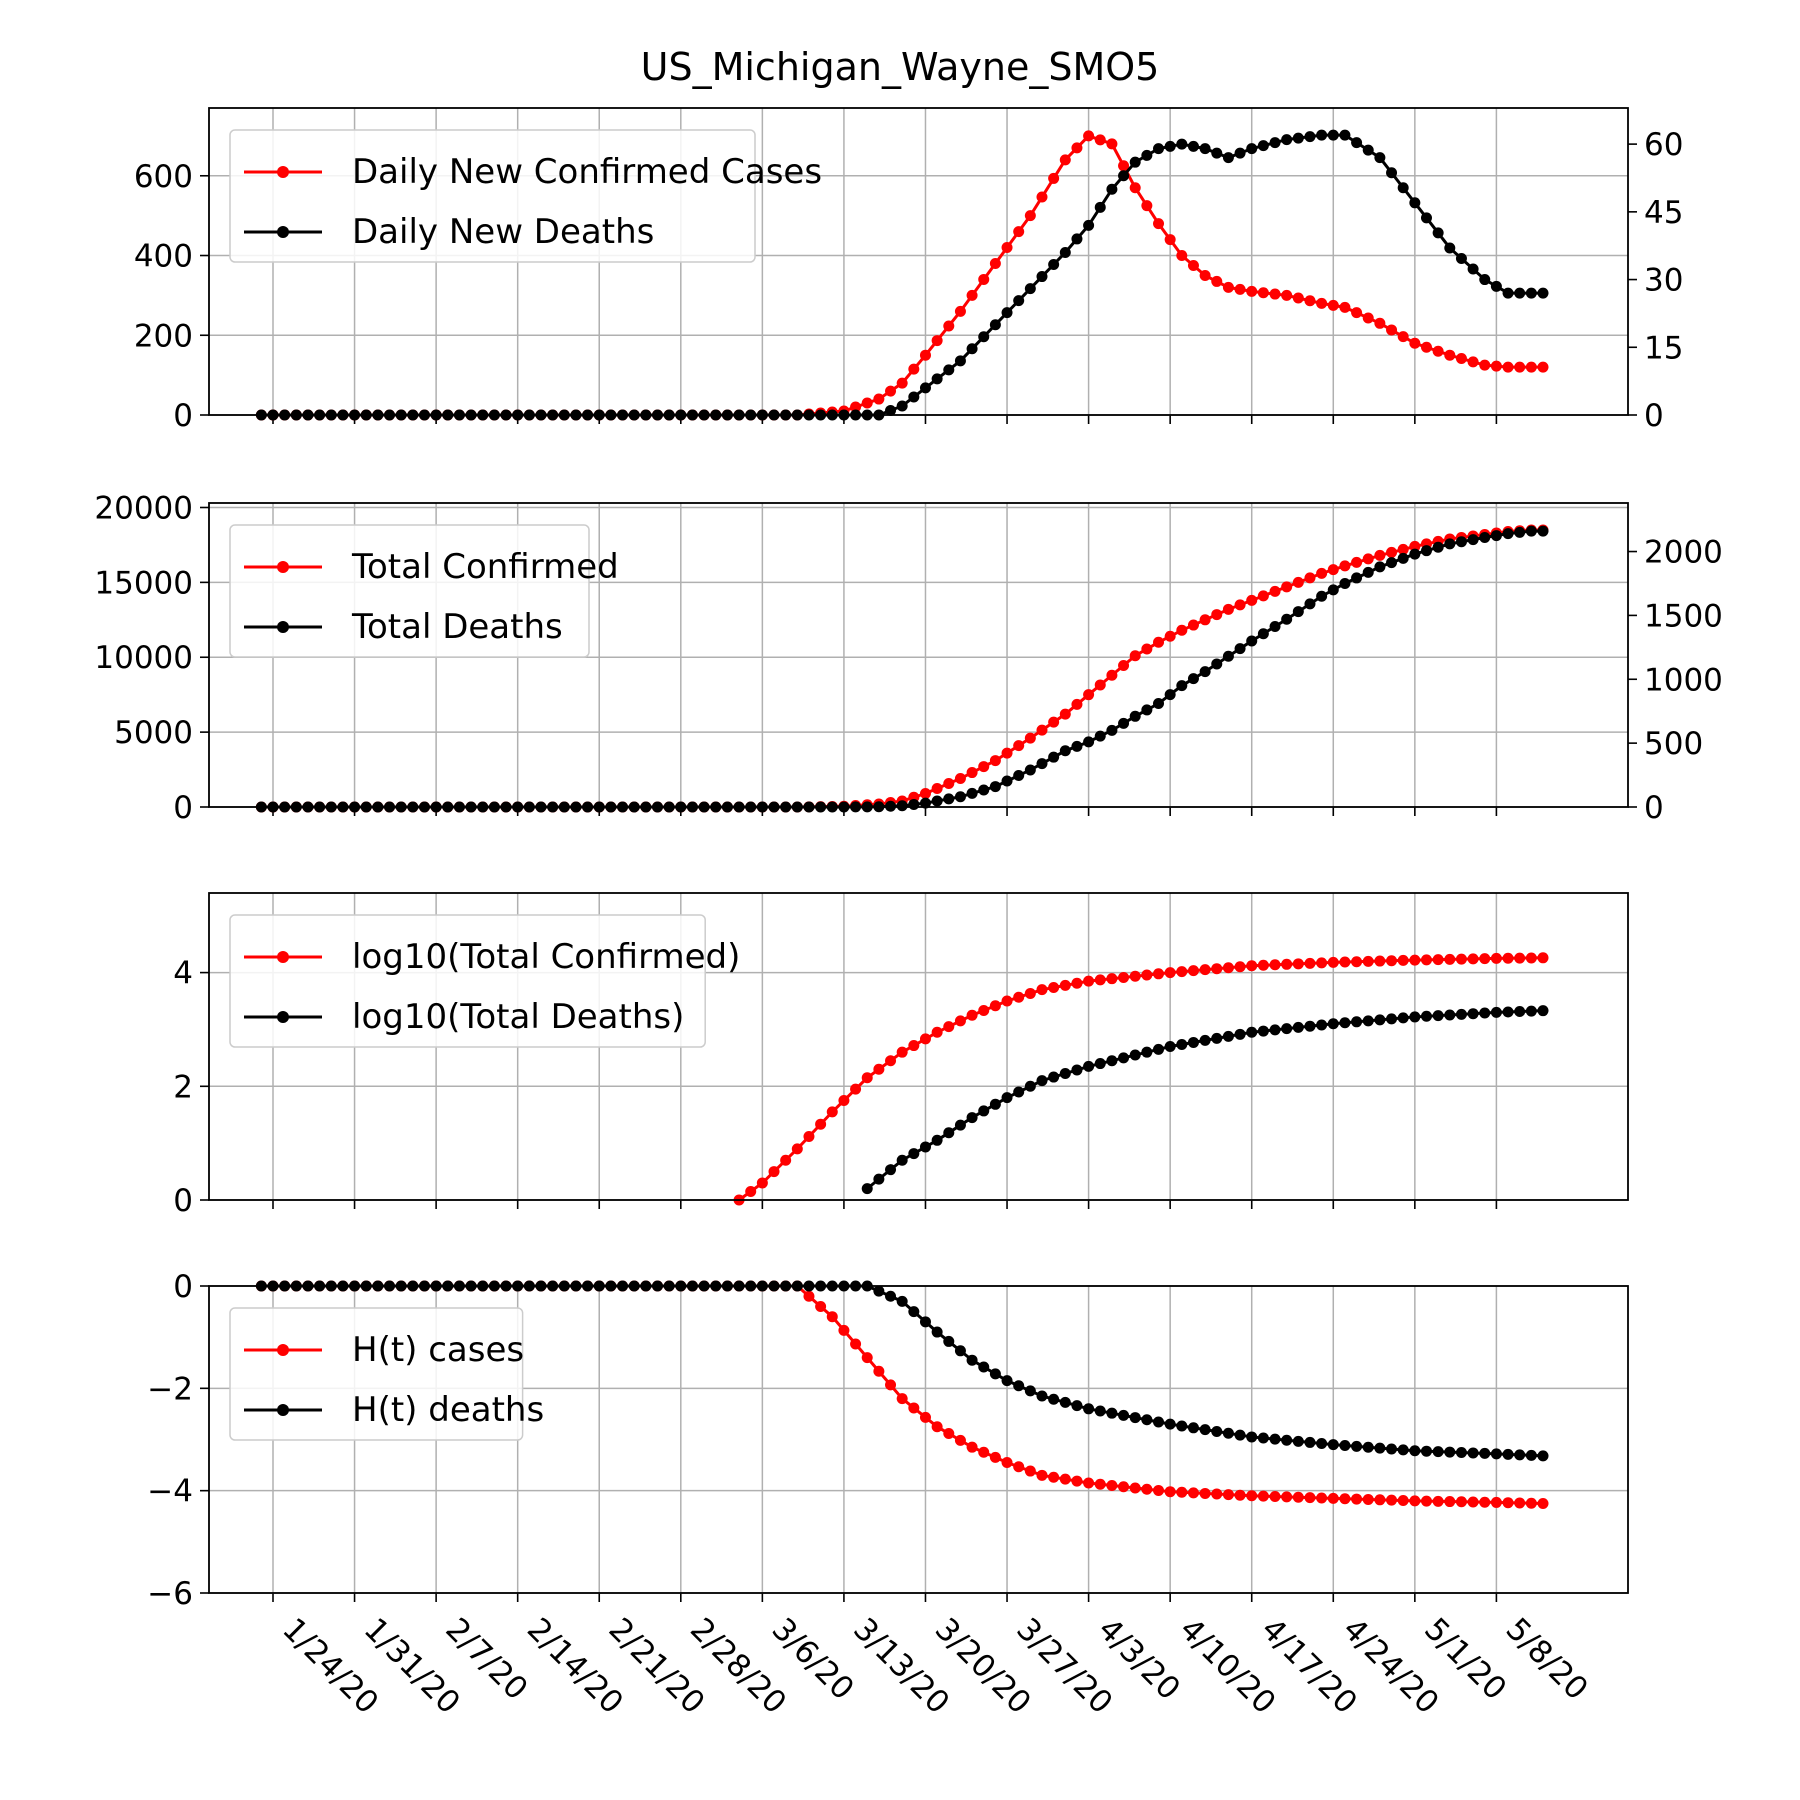  I want to click on y-tick-label: 2, so click(183, 1087).